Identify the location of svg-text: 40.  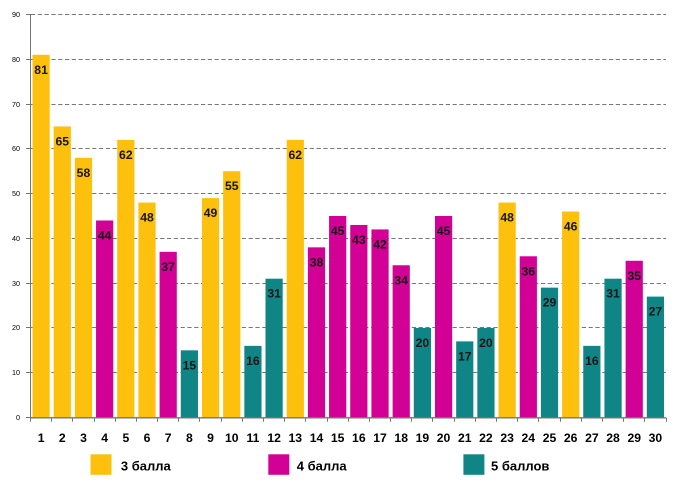
(16, 238).